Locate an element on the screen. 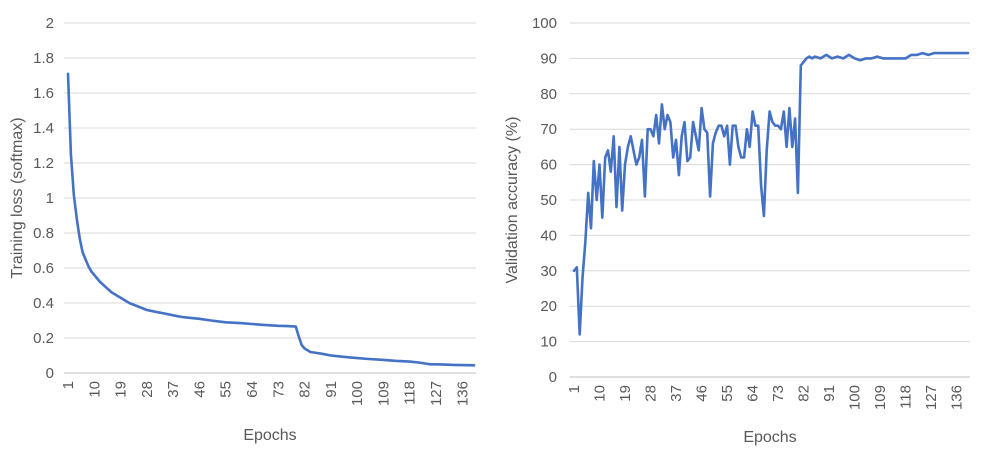  y-tick-label: 0.4 is located at coordinates (43, 303).